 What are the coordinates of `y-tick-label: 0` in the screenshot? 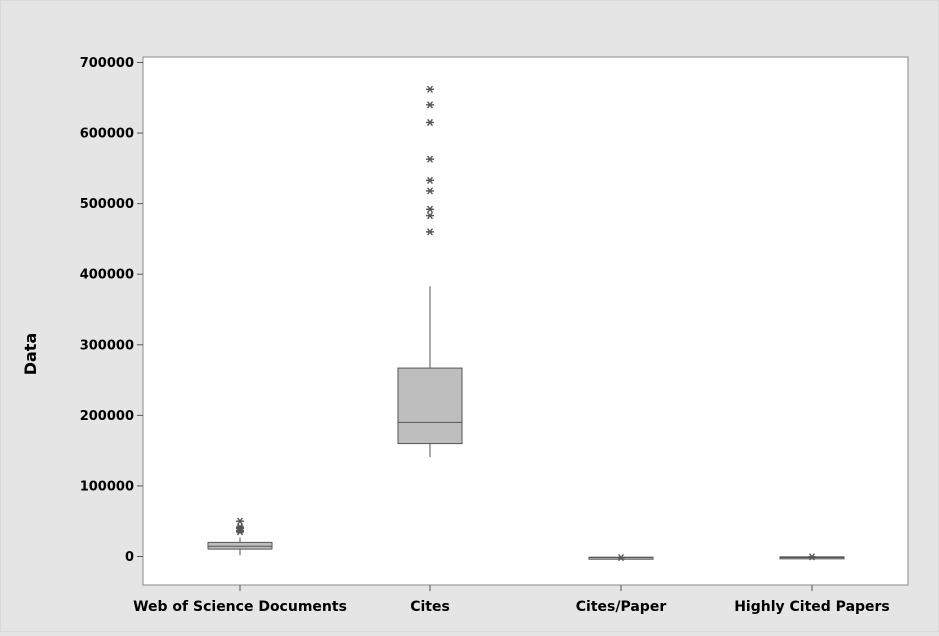 It's located at (129, 557).